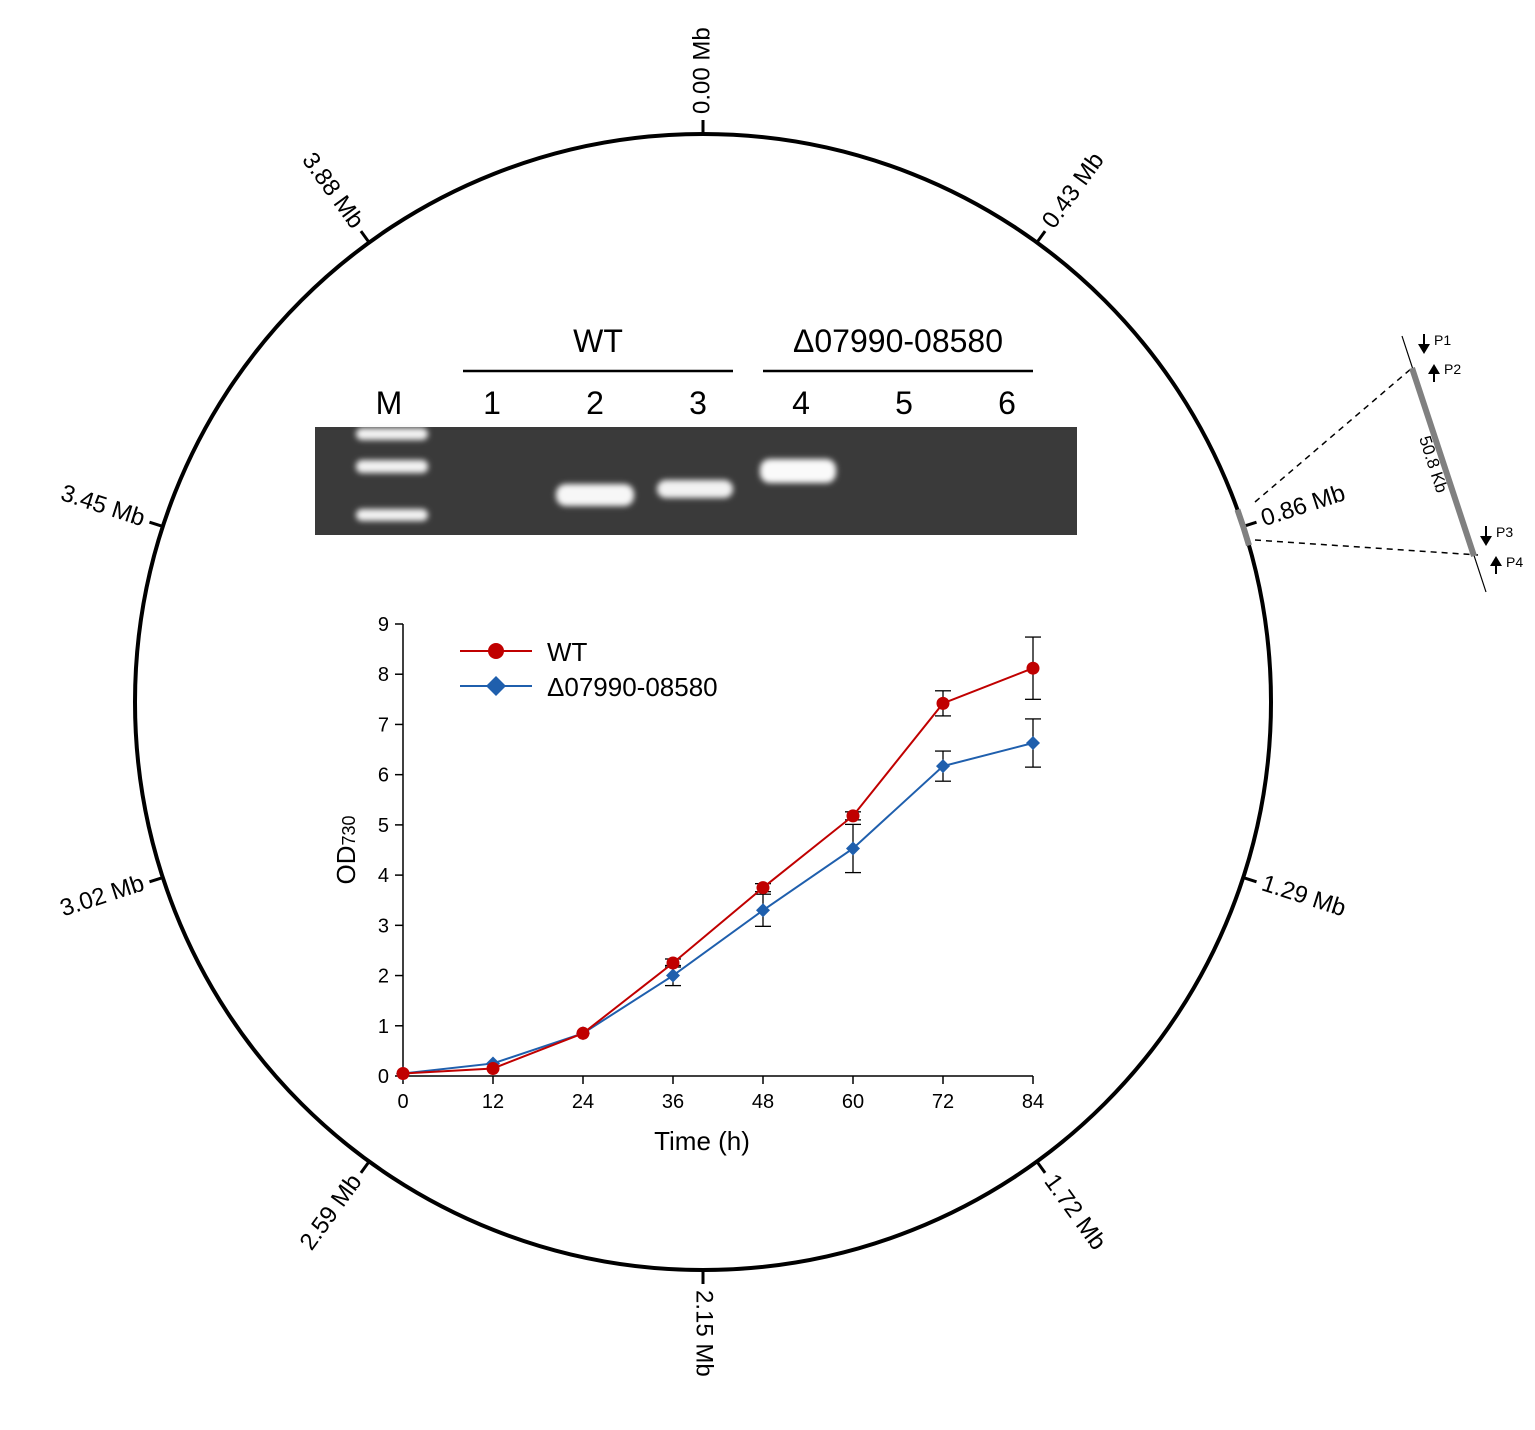 This screenshot has width=1535, height=1430. Describe the element at coordinates (673, 1102) in the screenshot. I see `x-tick-label: 36` at that location.